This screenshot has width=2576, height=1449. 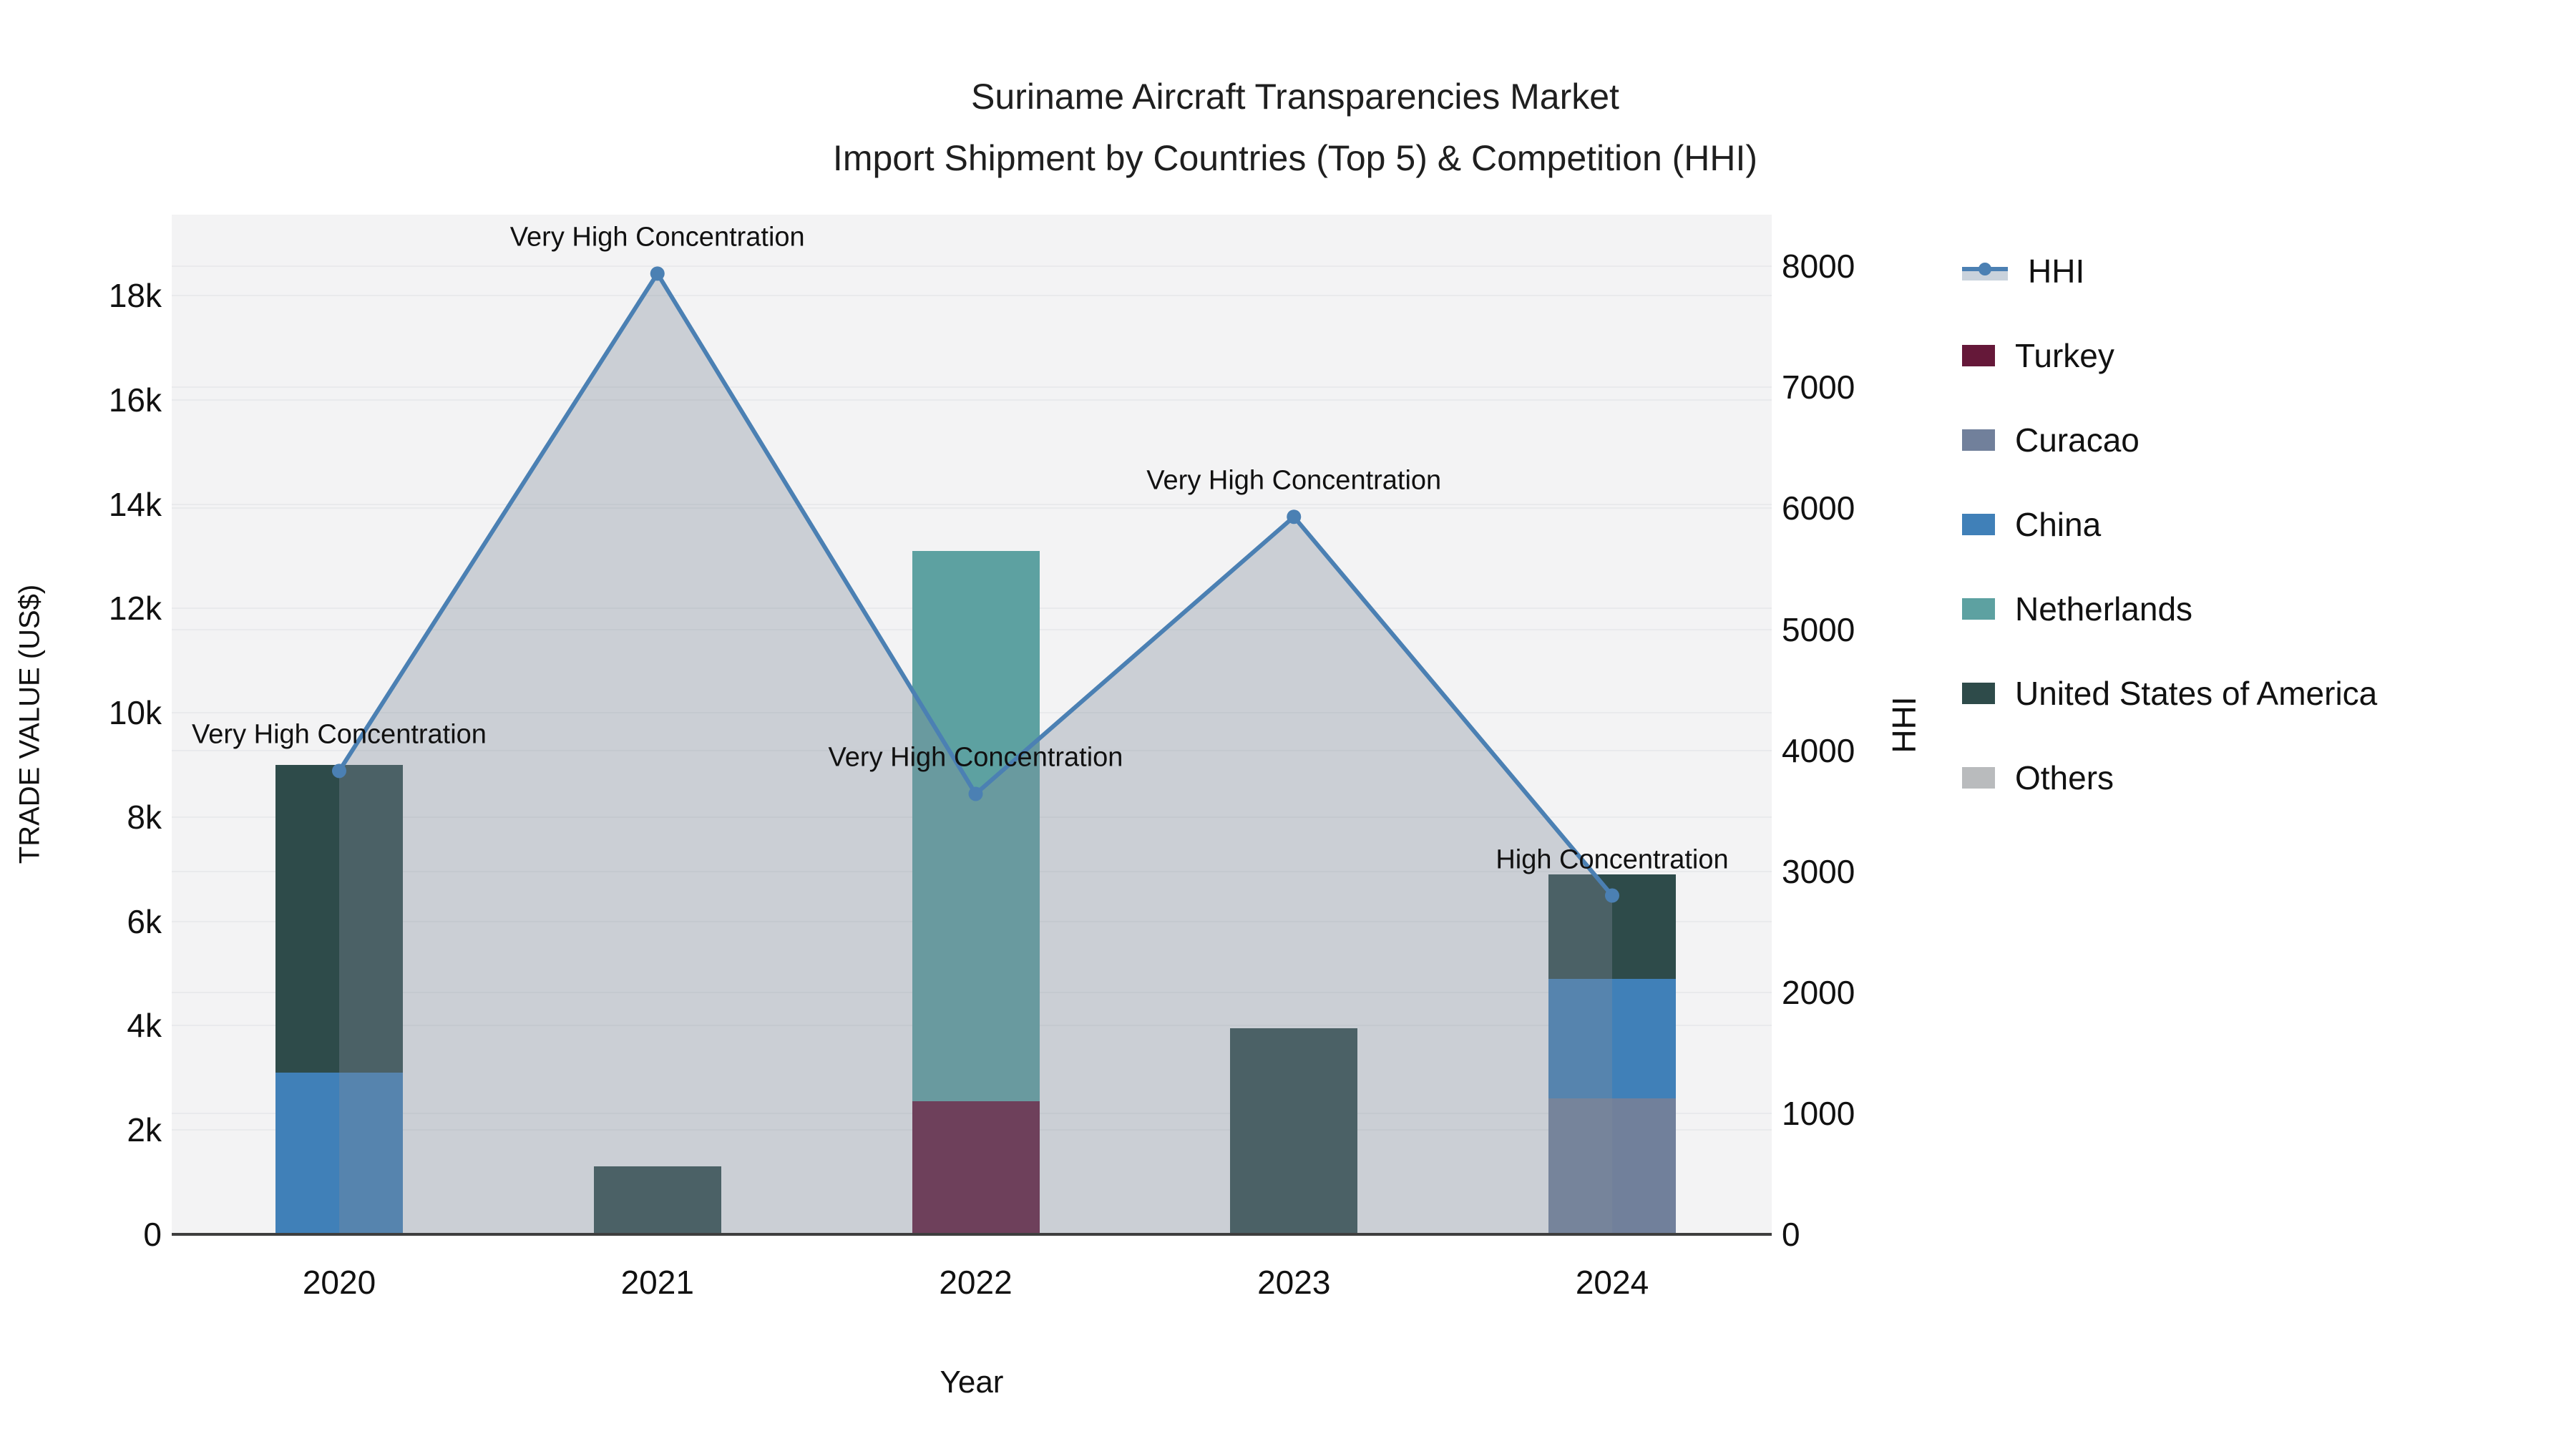 I want to click on legend-item-others: Others, so click(x=2038, y=777).